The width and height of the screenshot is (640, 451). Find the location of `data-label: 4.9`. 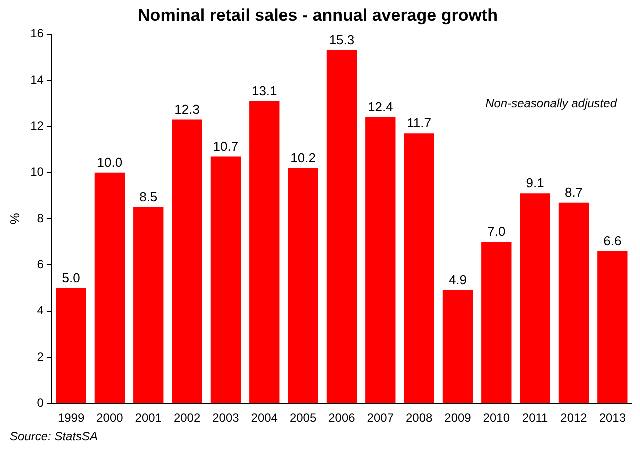

data-label: 4.9 is located at coordinates (458, 280).